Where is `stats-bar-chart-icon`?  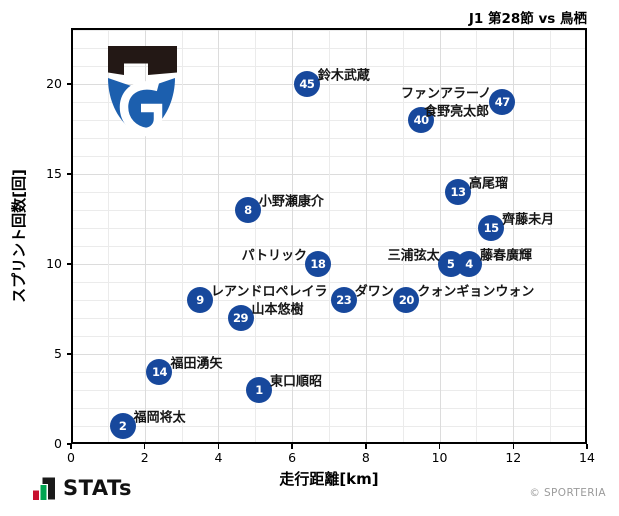 stats-bar-chart-icon is located at coordinates (44, 488).